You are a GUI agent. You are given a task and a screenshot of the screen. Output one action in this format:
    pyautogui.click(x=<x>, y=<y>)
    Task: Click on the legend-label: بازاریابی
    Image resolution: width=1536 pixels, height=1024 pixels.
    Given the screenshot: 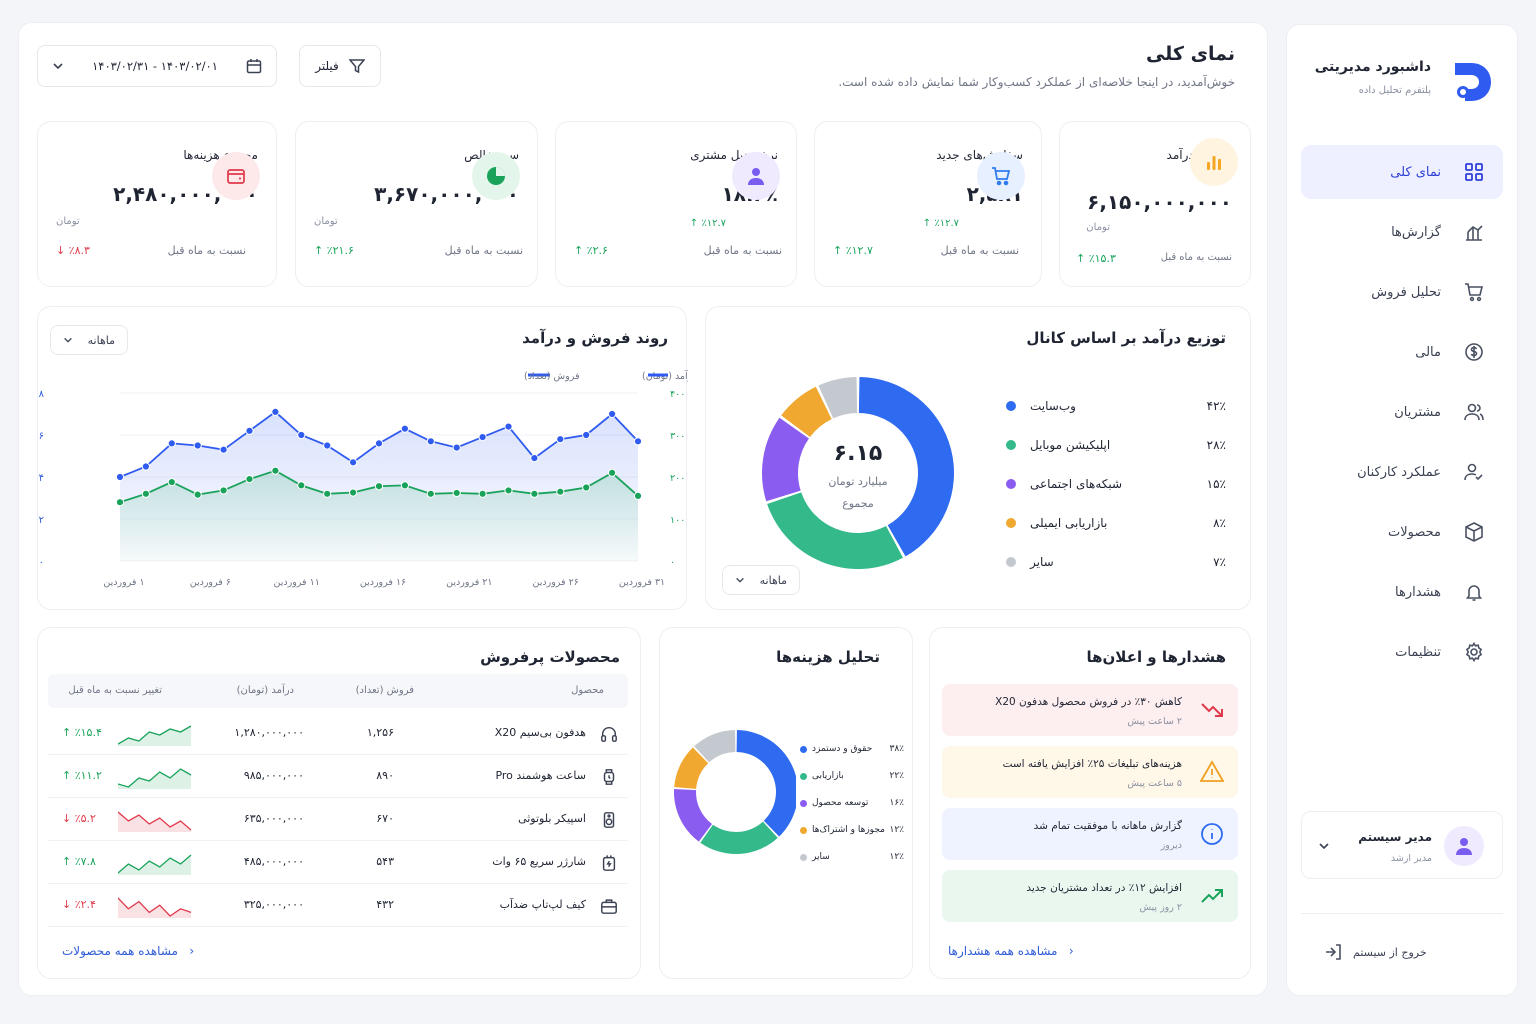 What is the action you would take?
    pyautogui.click(x=828, y=776)
    